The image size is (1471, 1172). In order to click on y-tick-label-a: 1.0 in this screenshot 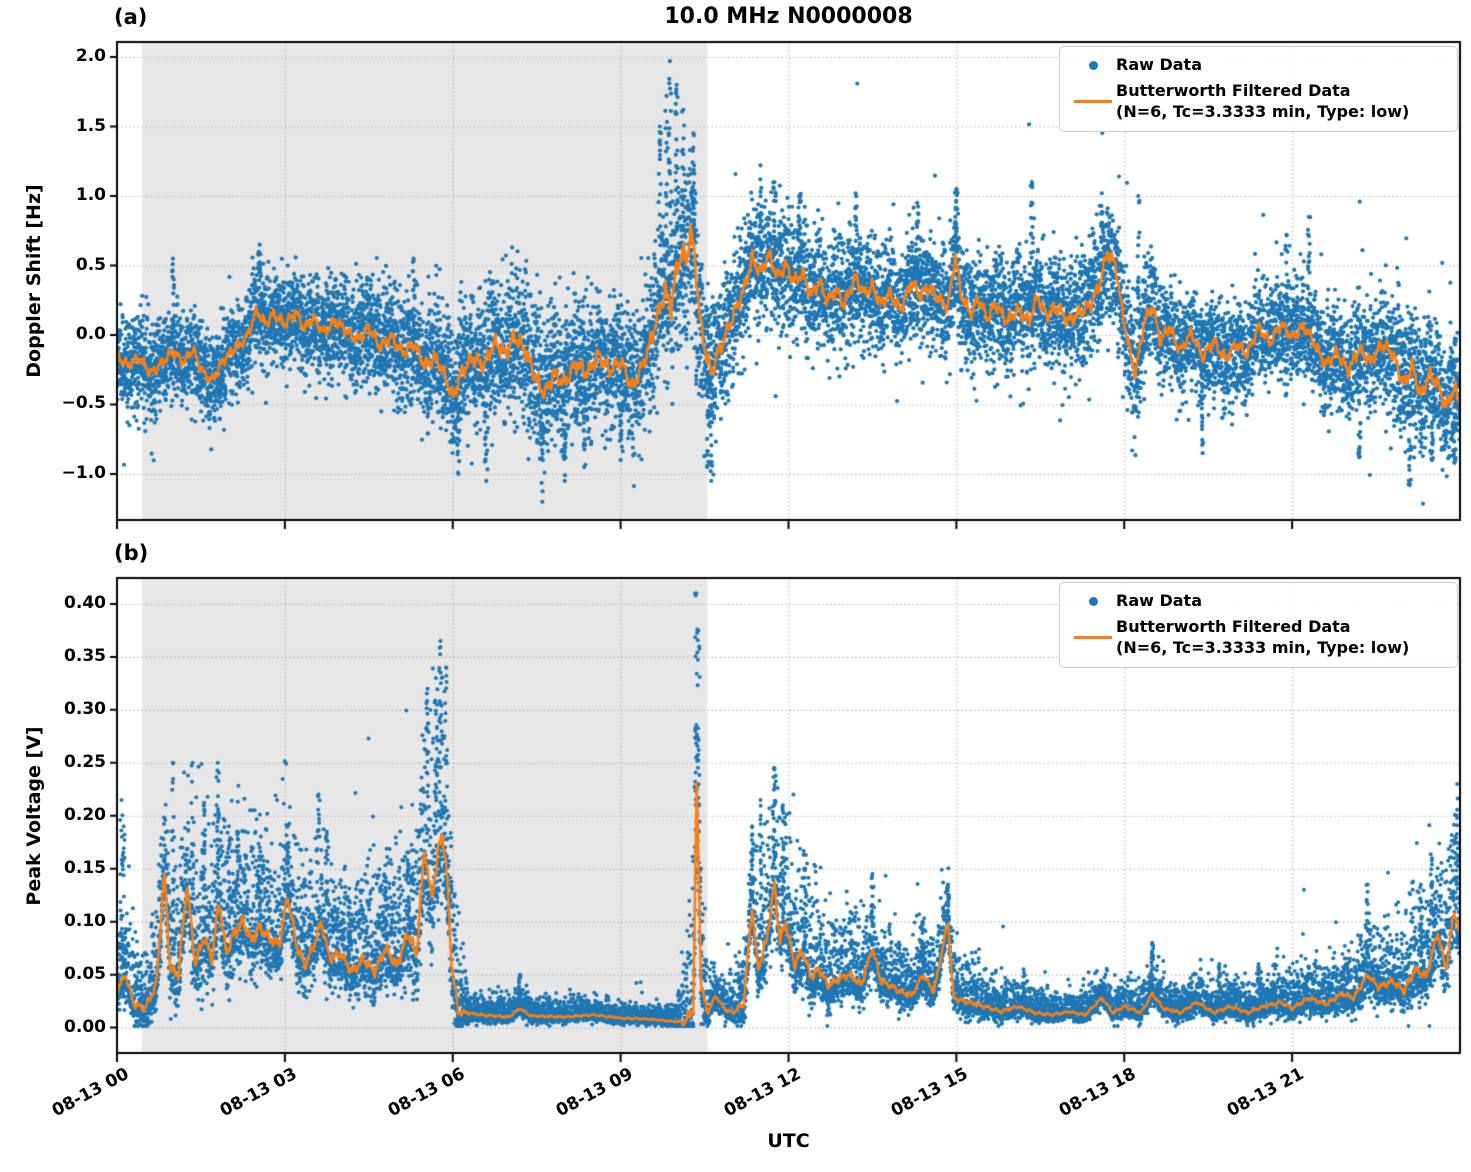, I will do `click(90, 195)`.